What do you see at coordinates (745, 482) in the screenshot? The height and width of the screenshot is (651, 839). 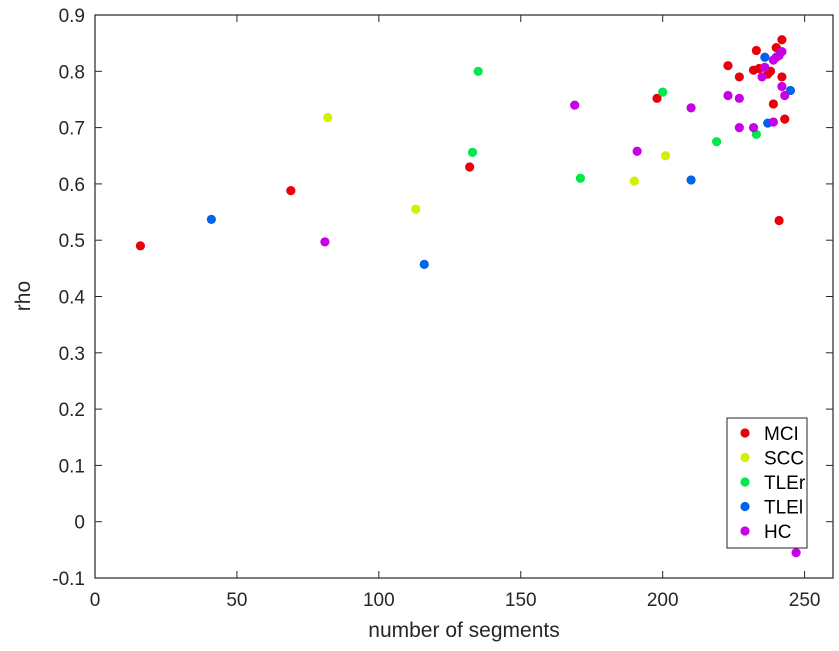 I see `legend-marker-tler` at bounding box center [745, 482].